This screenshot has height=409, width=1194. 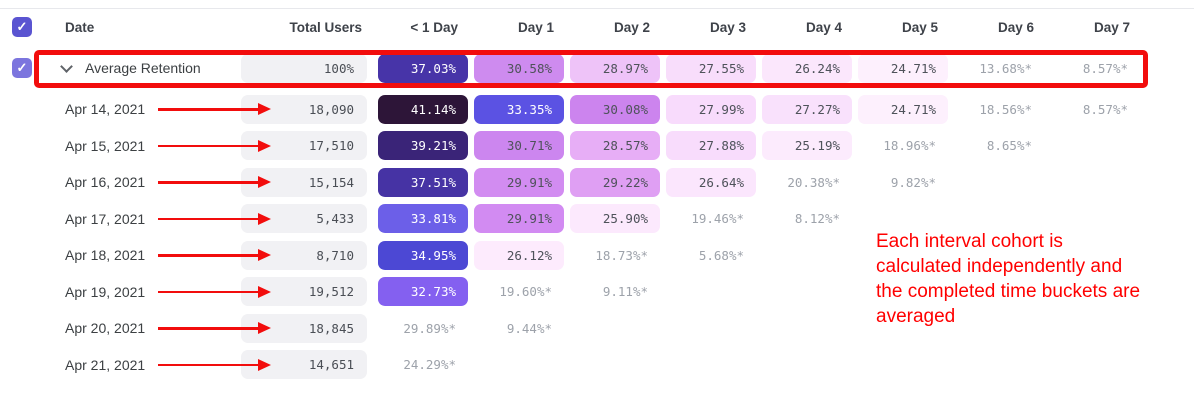 I want to click on column-header: Day 6, so click(x=1015, y=27).